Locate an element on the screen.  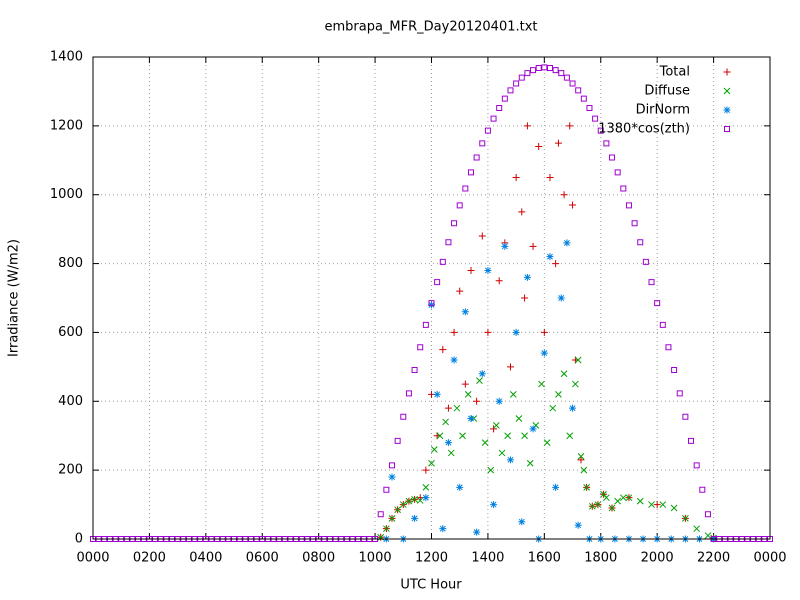
x-tick-label: 0800 is located at coordinates (318, 558).